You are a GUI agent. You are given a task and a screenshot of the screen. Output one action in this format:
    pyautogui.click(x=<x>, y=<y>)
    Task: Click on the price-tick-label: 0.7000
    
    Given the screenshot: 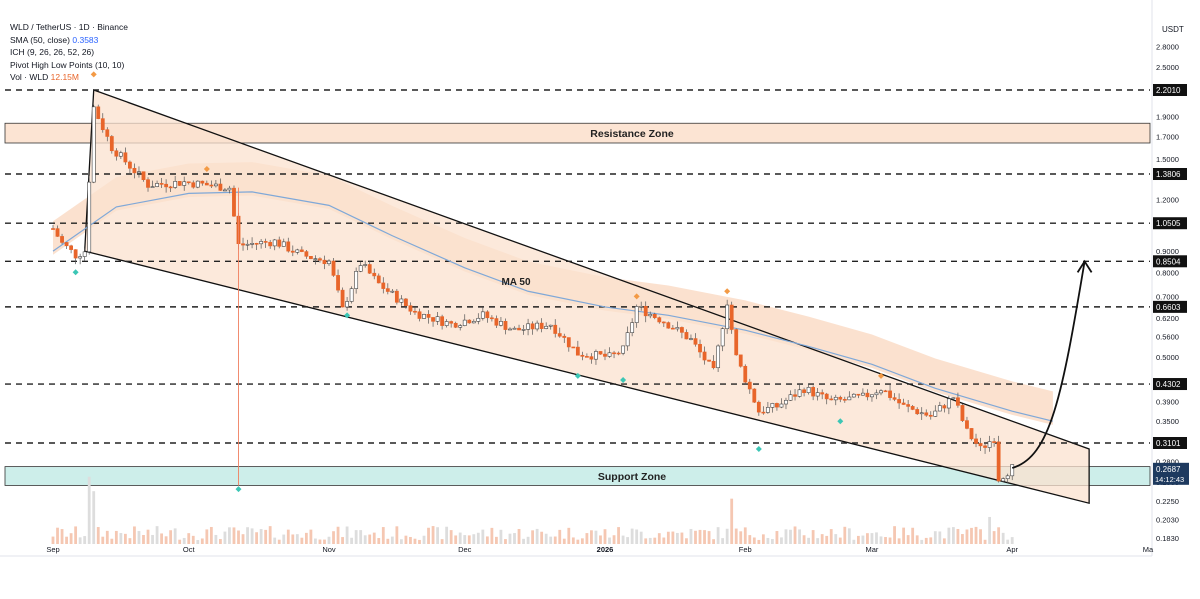 What is the action you would take?
    pyautogui.click(x=1167, y=296)
    